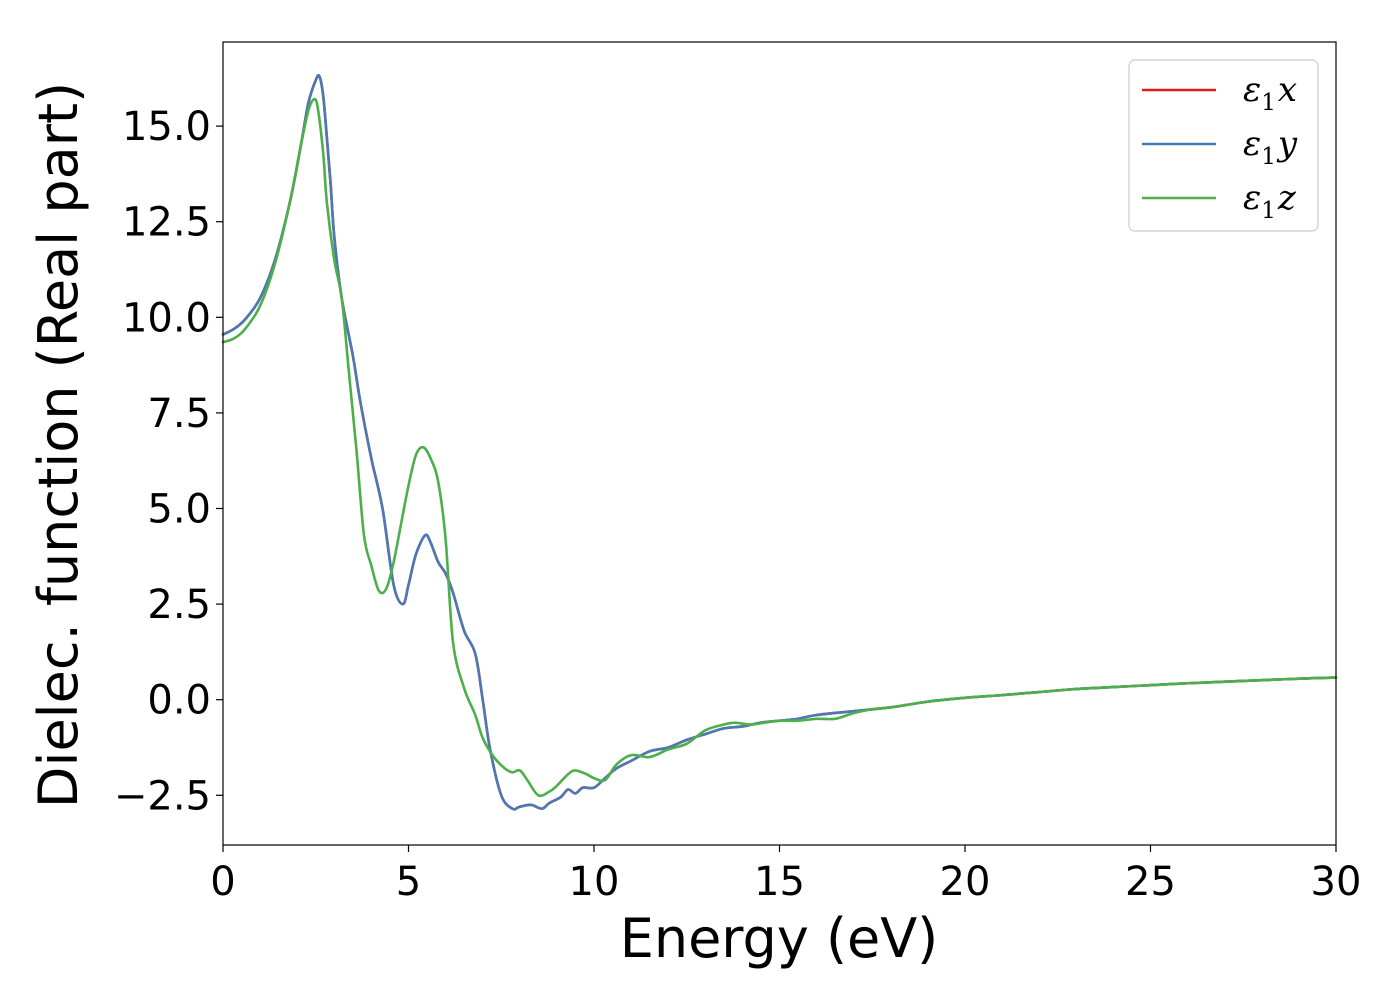 The width and height of the screenshot is (1400, 1000). Describe the element at coordinates (179, 414) in the screenshot. I see `y-tick-label: 7.5` at that location.